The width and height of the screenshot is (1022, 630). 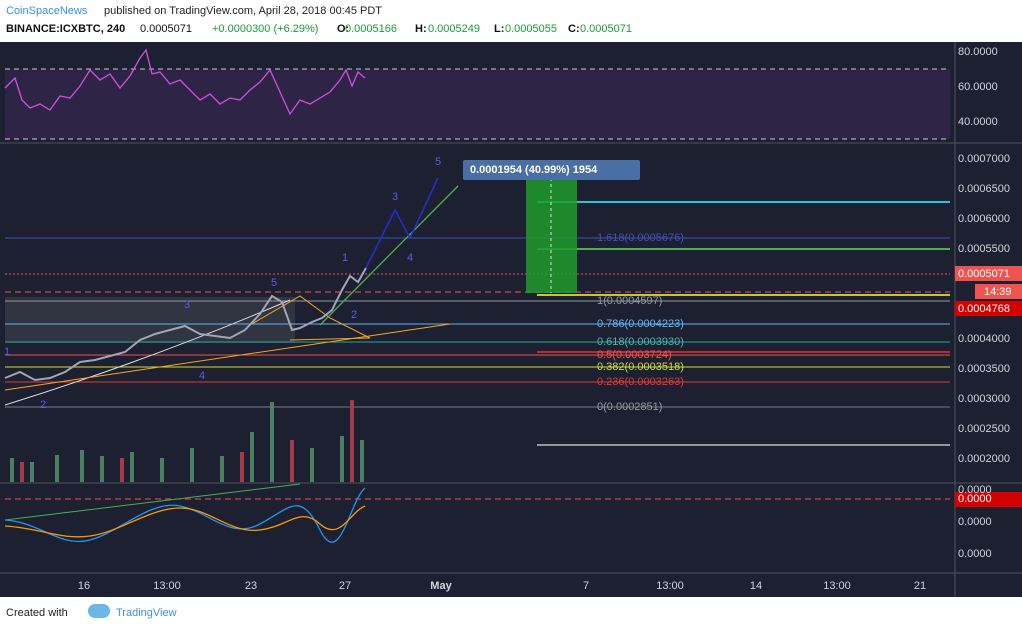 What do you see at coordinates (586, 586) in the screenshot?
I see `time-label: 7` at bounding box center [586, 586].